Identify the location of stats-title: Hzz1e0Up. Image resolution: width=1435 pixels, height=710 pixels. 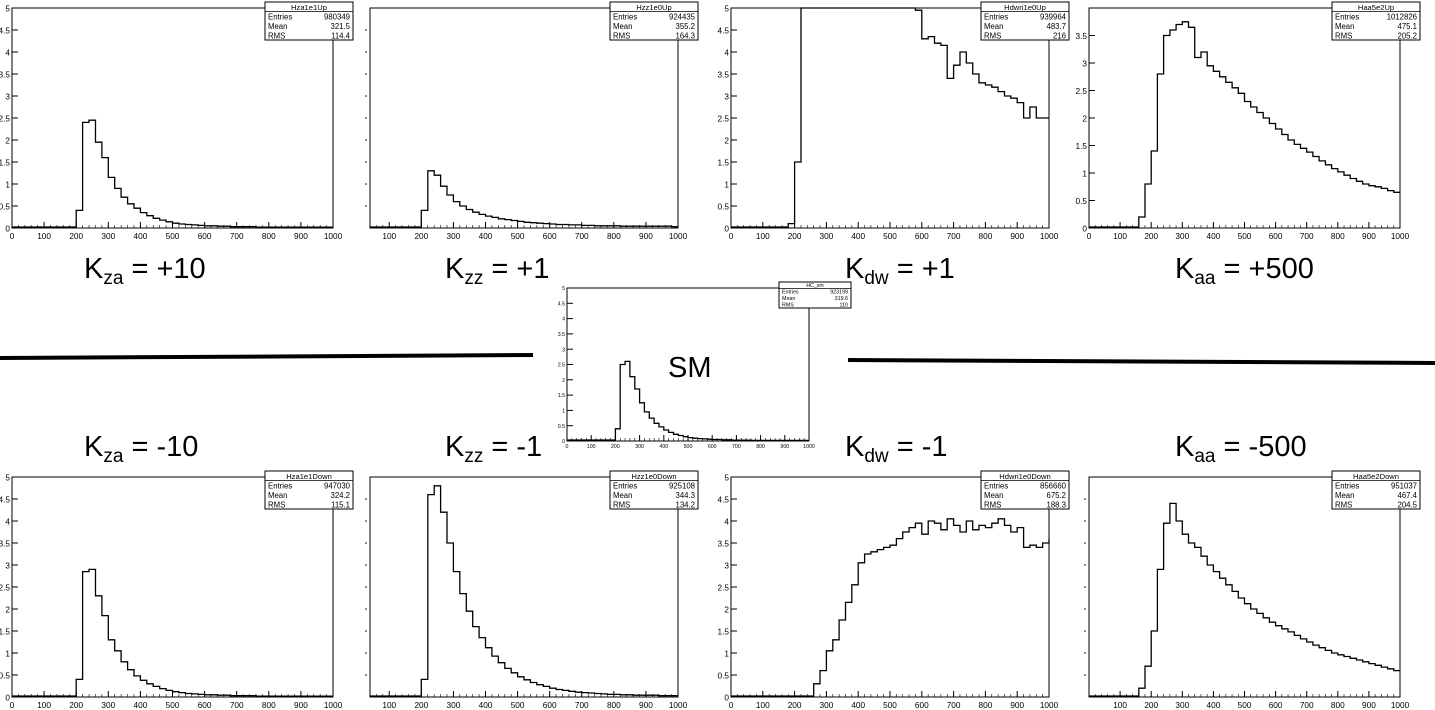
(653, 7).